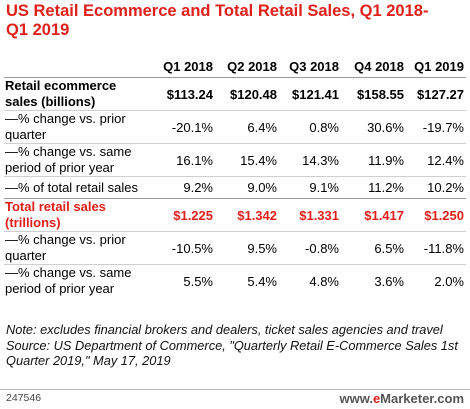  I want to click on table-cell: $1.342, so click(247, 215).